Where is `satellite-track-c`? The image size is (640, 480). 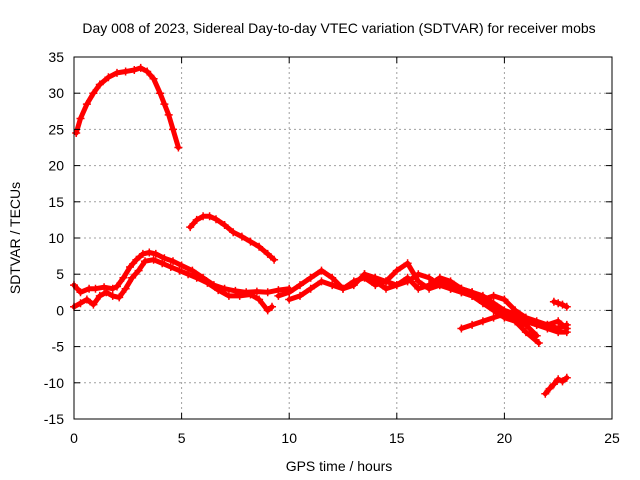 satellite-track-c is located at coordinates (182, 272).